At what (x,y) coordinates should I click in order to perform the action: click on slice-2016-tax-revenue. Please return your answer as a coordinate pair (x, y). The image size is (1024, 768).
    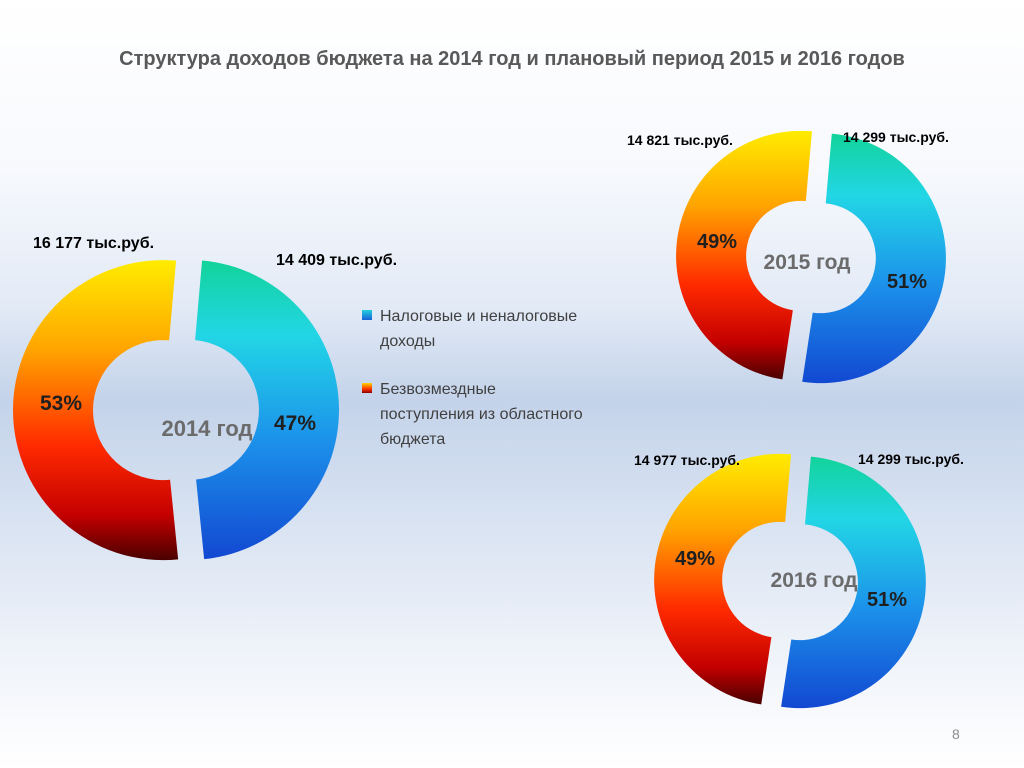
    Looking at the image, I should click on (853, 582).